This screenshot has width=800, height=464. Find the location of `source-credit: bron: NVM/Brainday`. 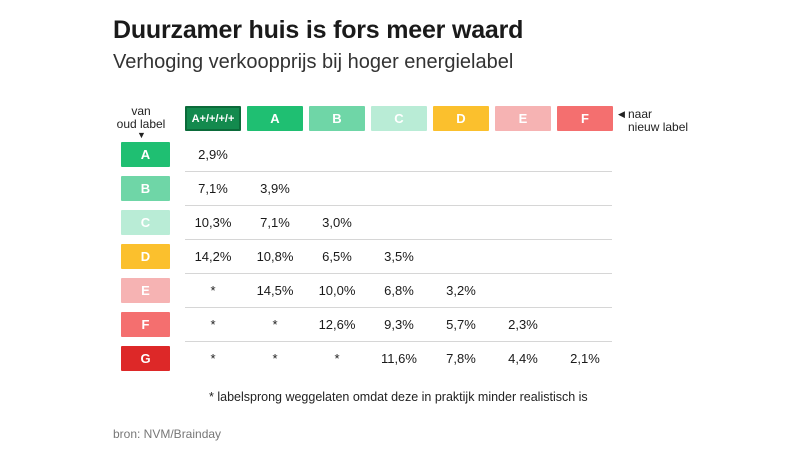

source-credit: bron: NVM/Brainday is located at coordinates (167, 434).